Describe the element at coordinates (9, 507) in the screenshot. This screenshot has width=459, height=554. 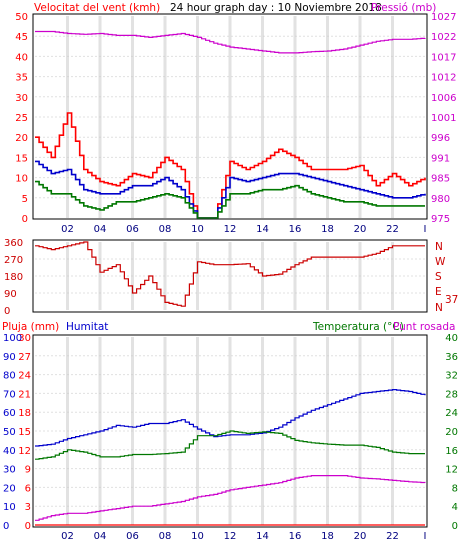
I see `humidity-tick-10: 10` at that location.